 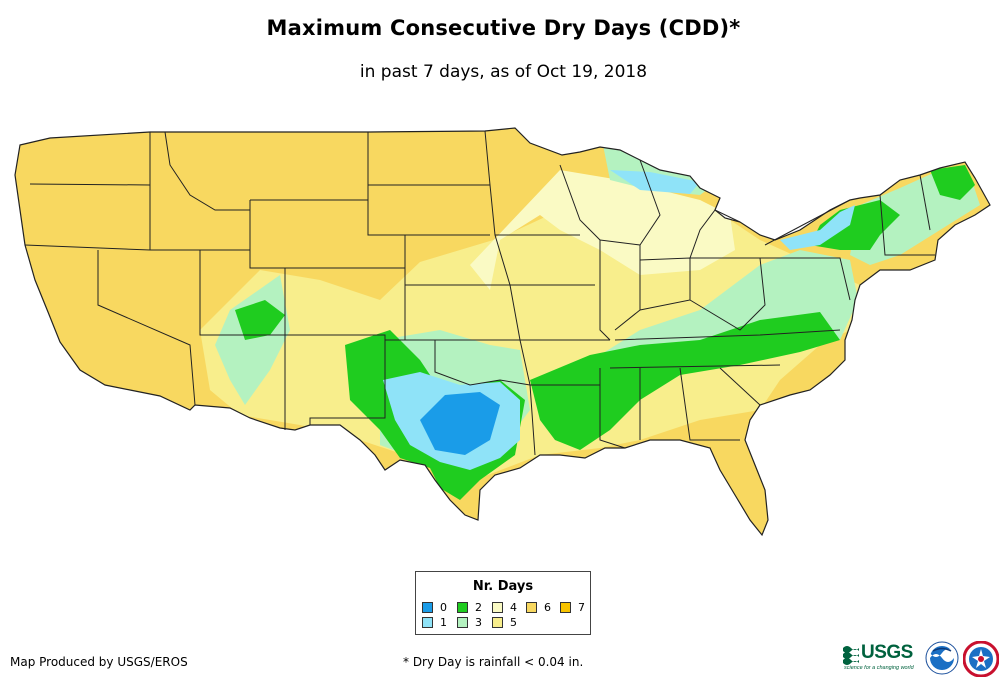 I want to click on border-in-oh, so click(x=665, y=284).